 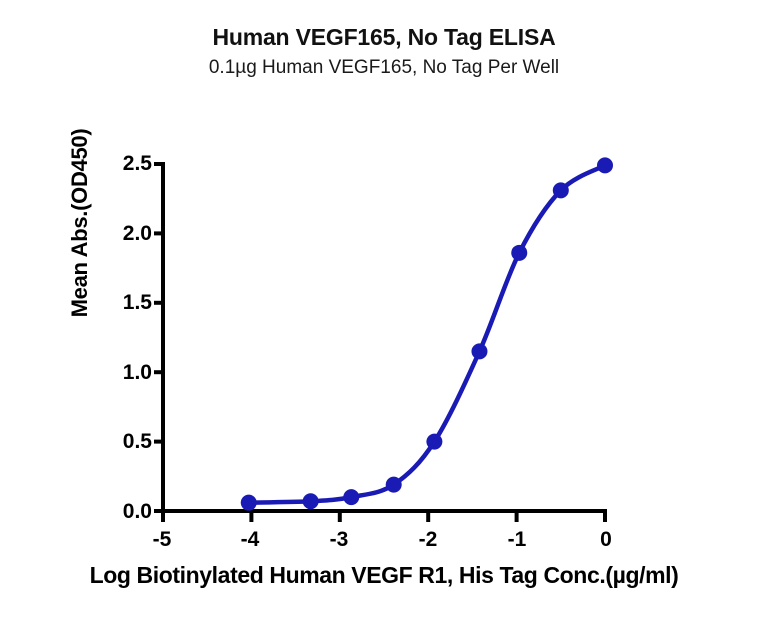 What do you see at coordinates (137, 302) in the screenshot?
I see `y-tick-label-3: 1.5` at bounding box center [137, 302].